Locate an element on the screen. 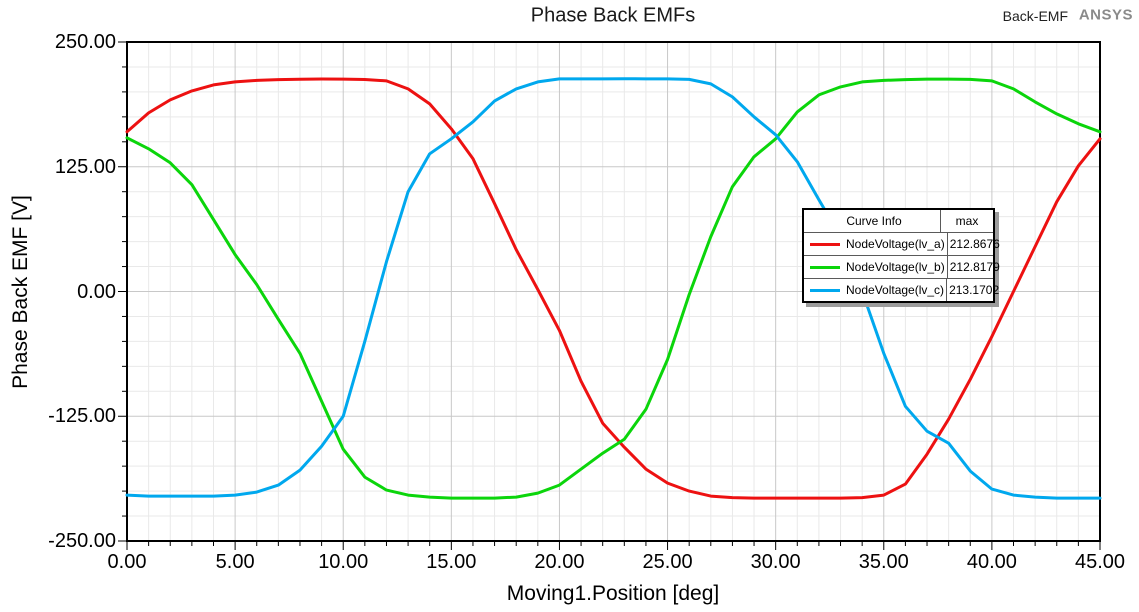  y-tick-label: -125.00 is located at coordinates (82, 416).